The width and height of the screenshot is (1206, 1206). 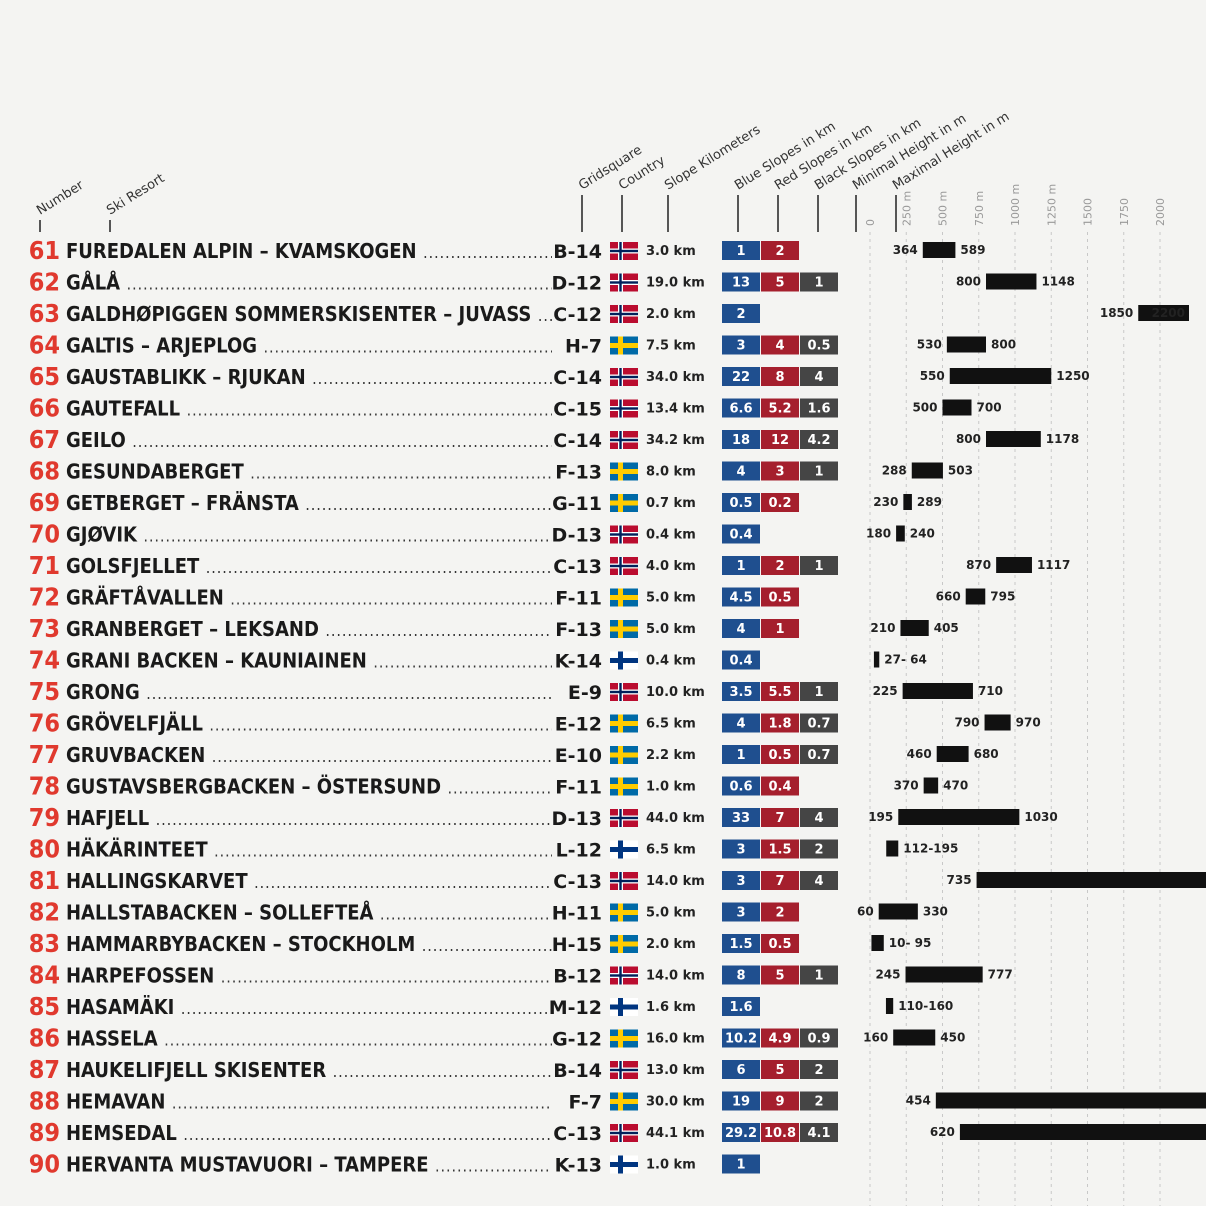 I want to click on min-height: 60, so click(x=865, y=912).